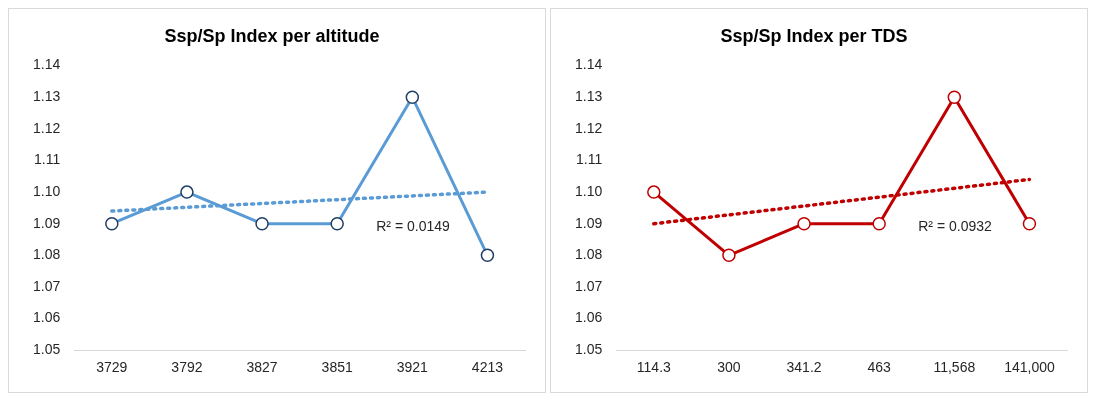 The height and width of the screenshot is (401, 1094). What do you see at coordinates (729, 367) in the screenshot?
I see `x-tick-label: 300` at bounding box center [729, 367].